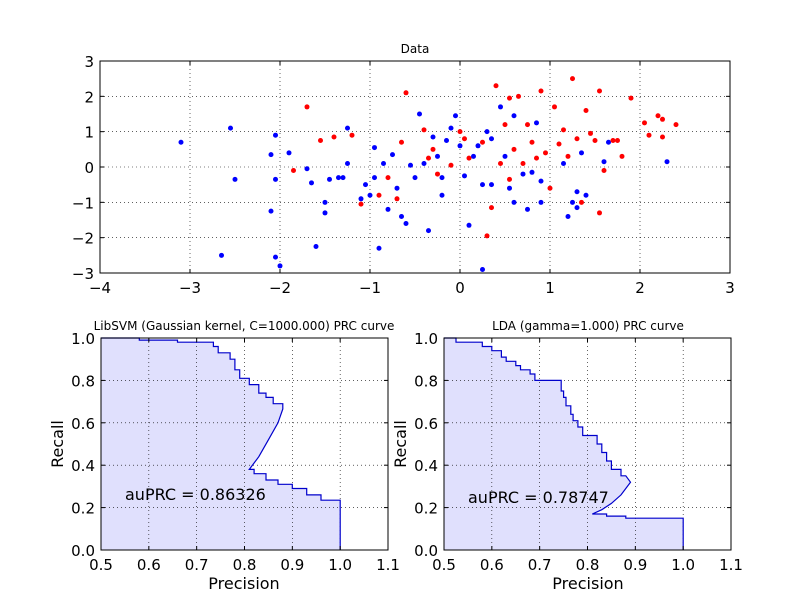  I want to click on scatter-ytick-label: 2, so click(89, 97).